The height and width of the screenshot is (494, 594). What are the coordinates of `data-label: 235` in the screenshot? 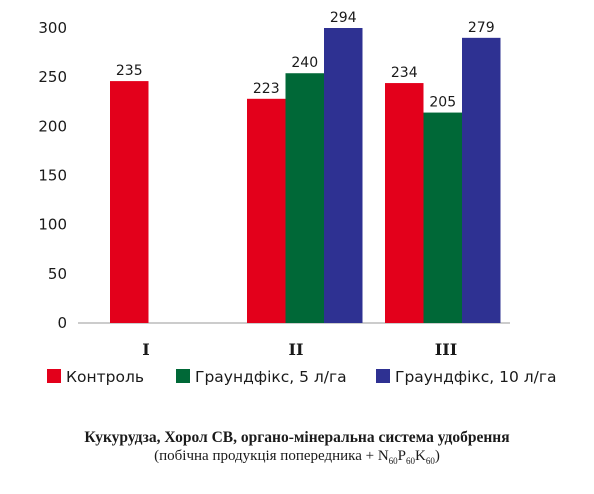 It's located at (129, 71).